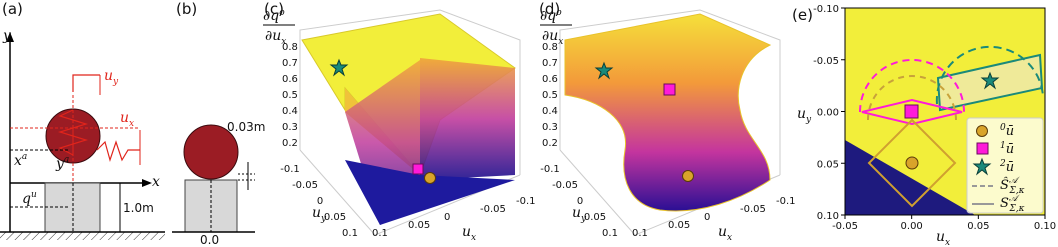 This screenshot has width=1058, height=247. Describe the element at coordinates (275, 37) in the screenshot. I see `z-label: ∂ux` at that location.